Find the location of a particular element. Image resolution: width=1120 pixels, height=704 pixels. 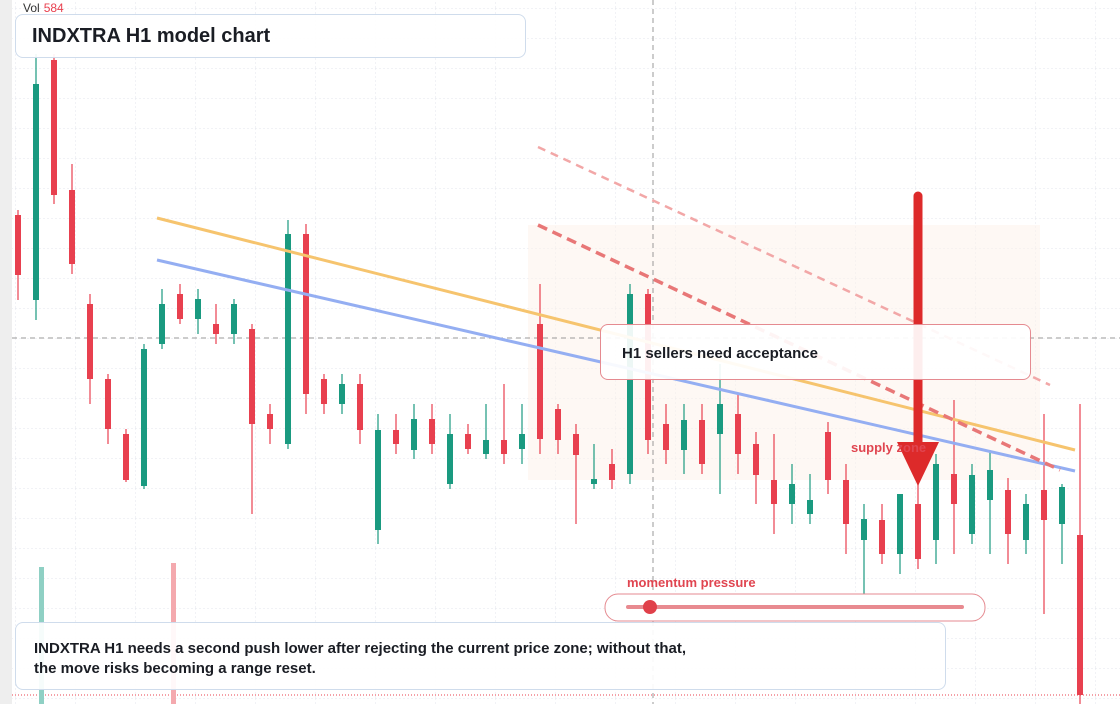

meter-knob is located at coordinates (650, 607).